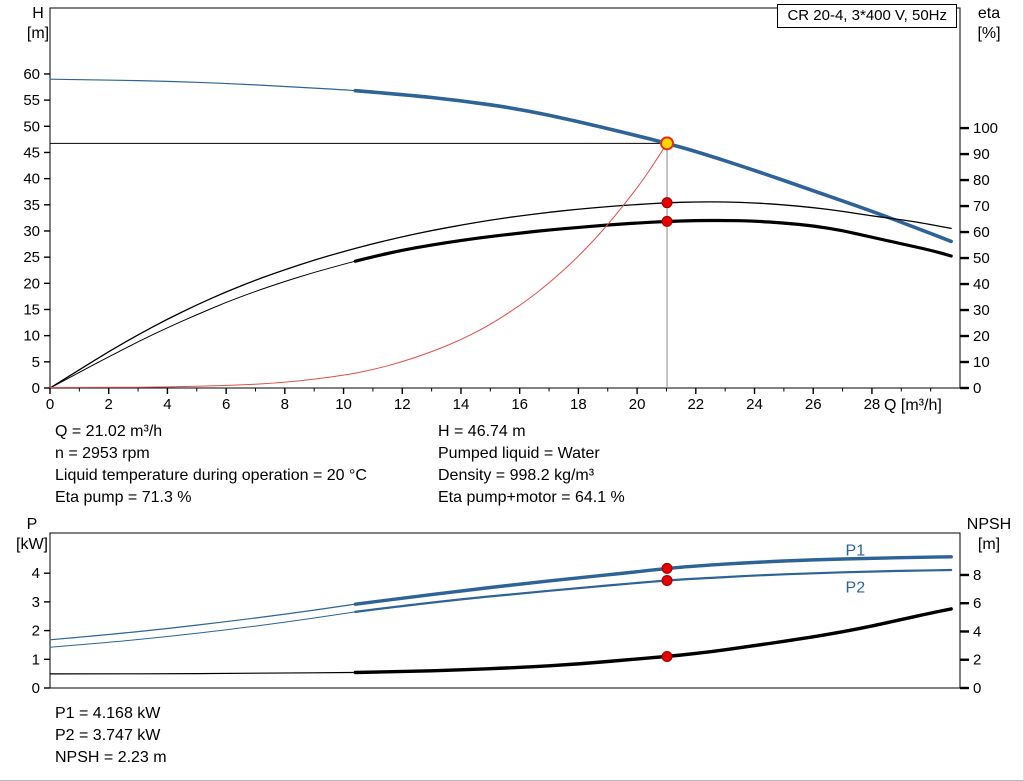  I want to click on p2-label: P2, so click(856, 587).